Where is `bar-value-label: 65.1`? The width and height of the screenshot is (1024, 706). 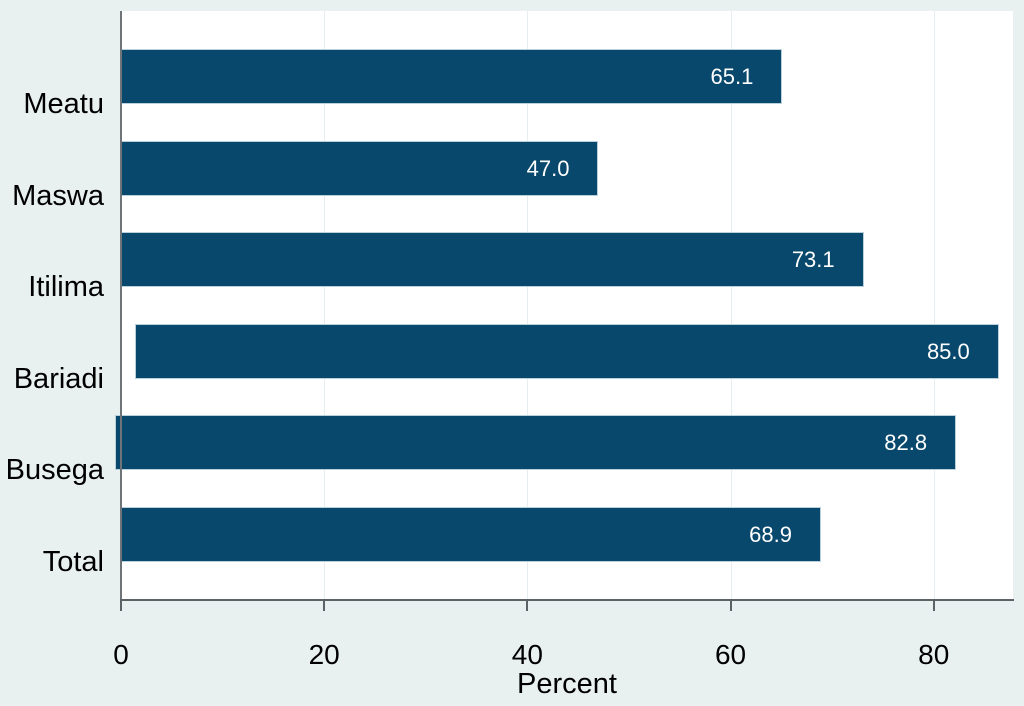
bar-value-label: 65.1 is located at coordinates (732, 76).